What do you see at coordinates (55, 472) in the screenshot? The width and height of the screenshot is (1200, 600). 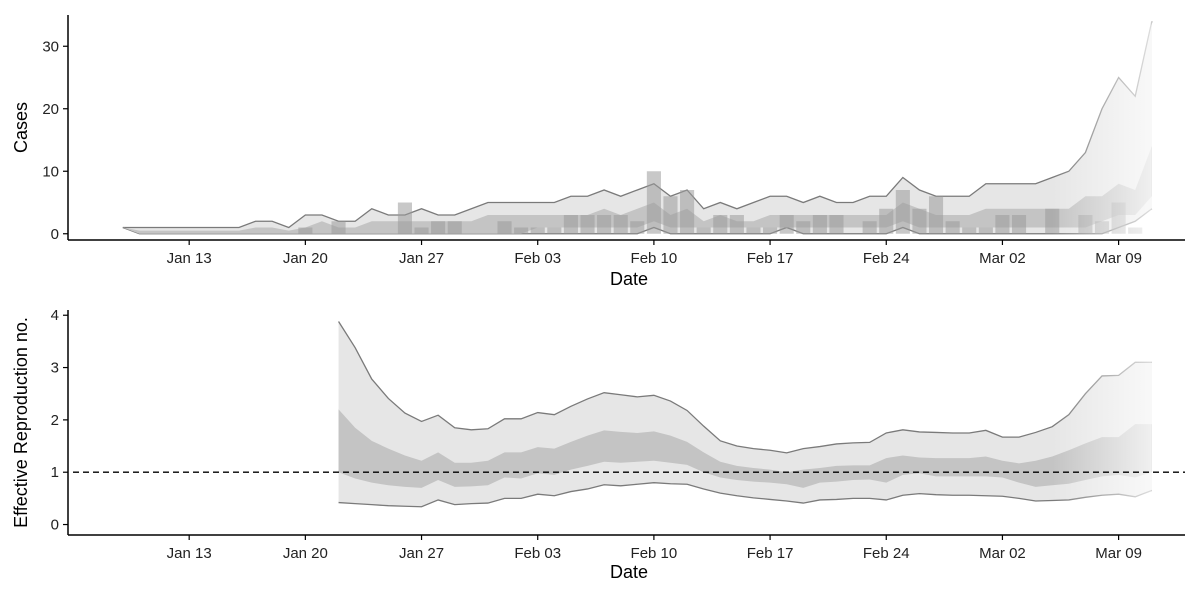 I see `y-tick-label: 1` at bounding box center [55, 472].